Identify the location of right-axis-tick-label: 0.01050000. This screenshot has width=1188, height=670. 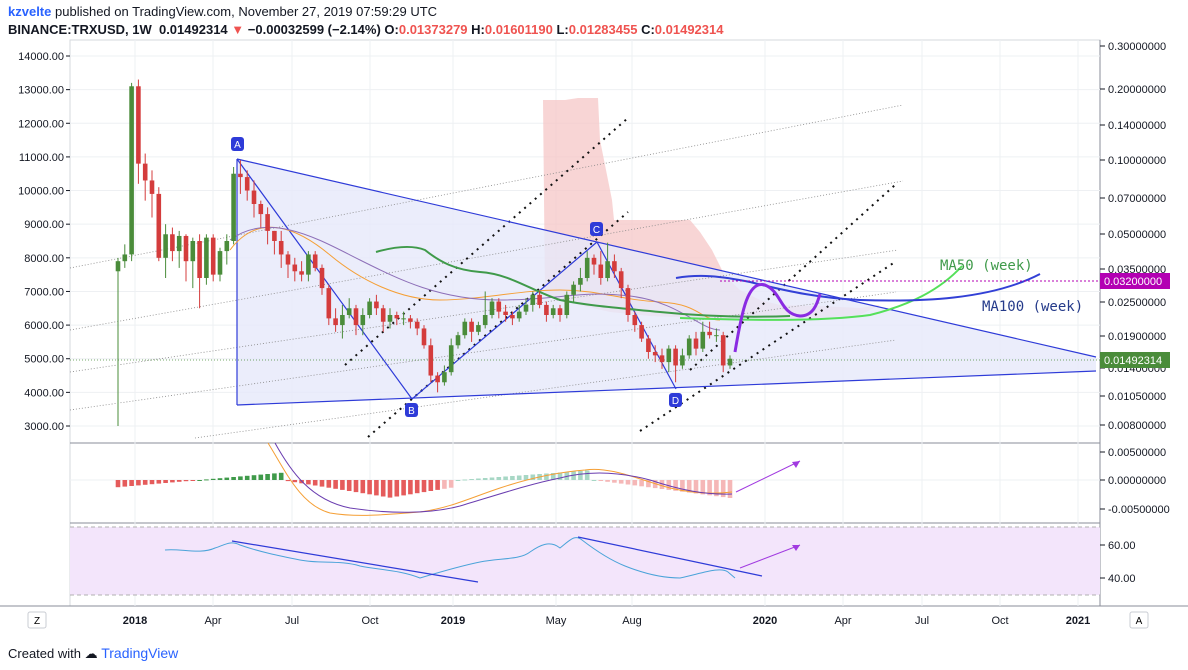
(1137, 397).